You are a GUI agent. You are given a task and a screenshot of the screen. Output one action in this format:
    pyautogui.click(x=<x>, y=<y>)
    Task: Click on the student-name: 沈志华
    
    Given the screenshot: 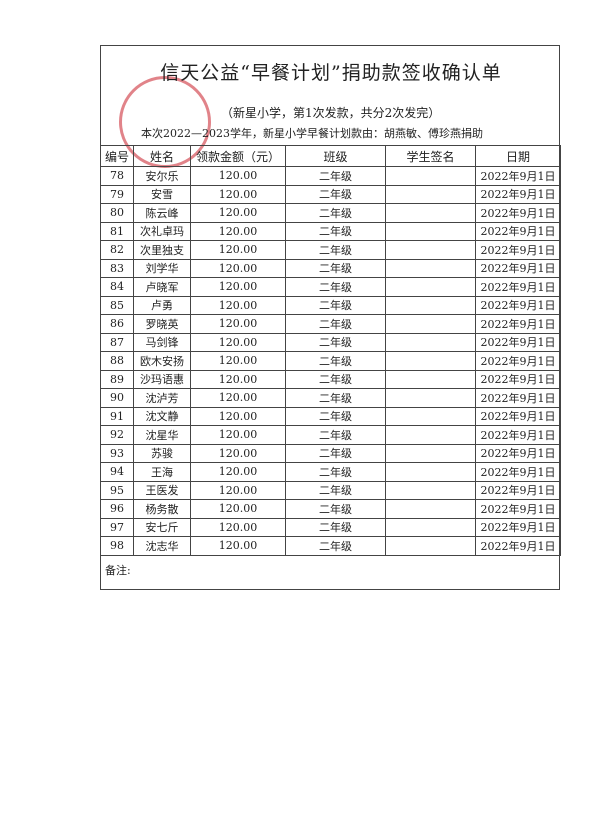 What is the action you would take?
    pyautogui.click(x=162, y=546)
    